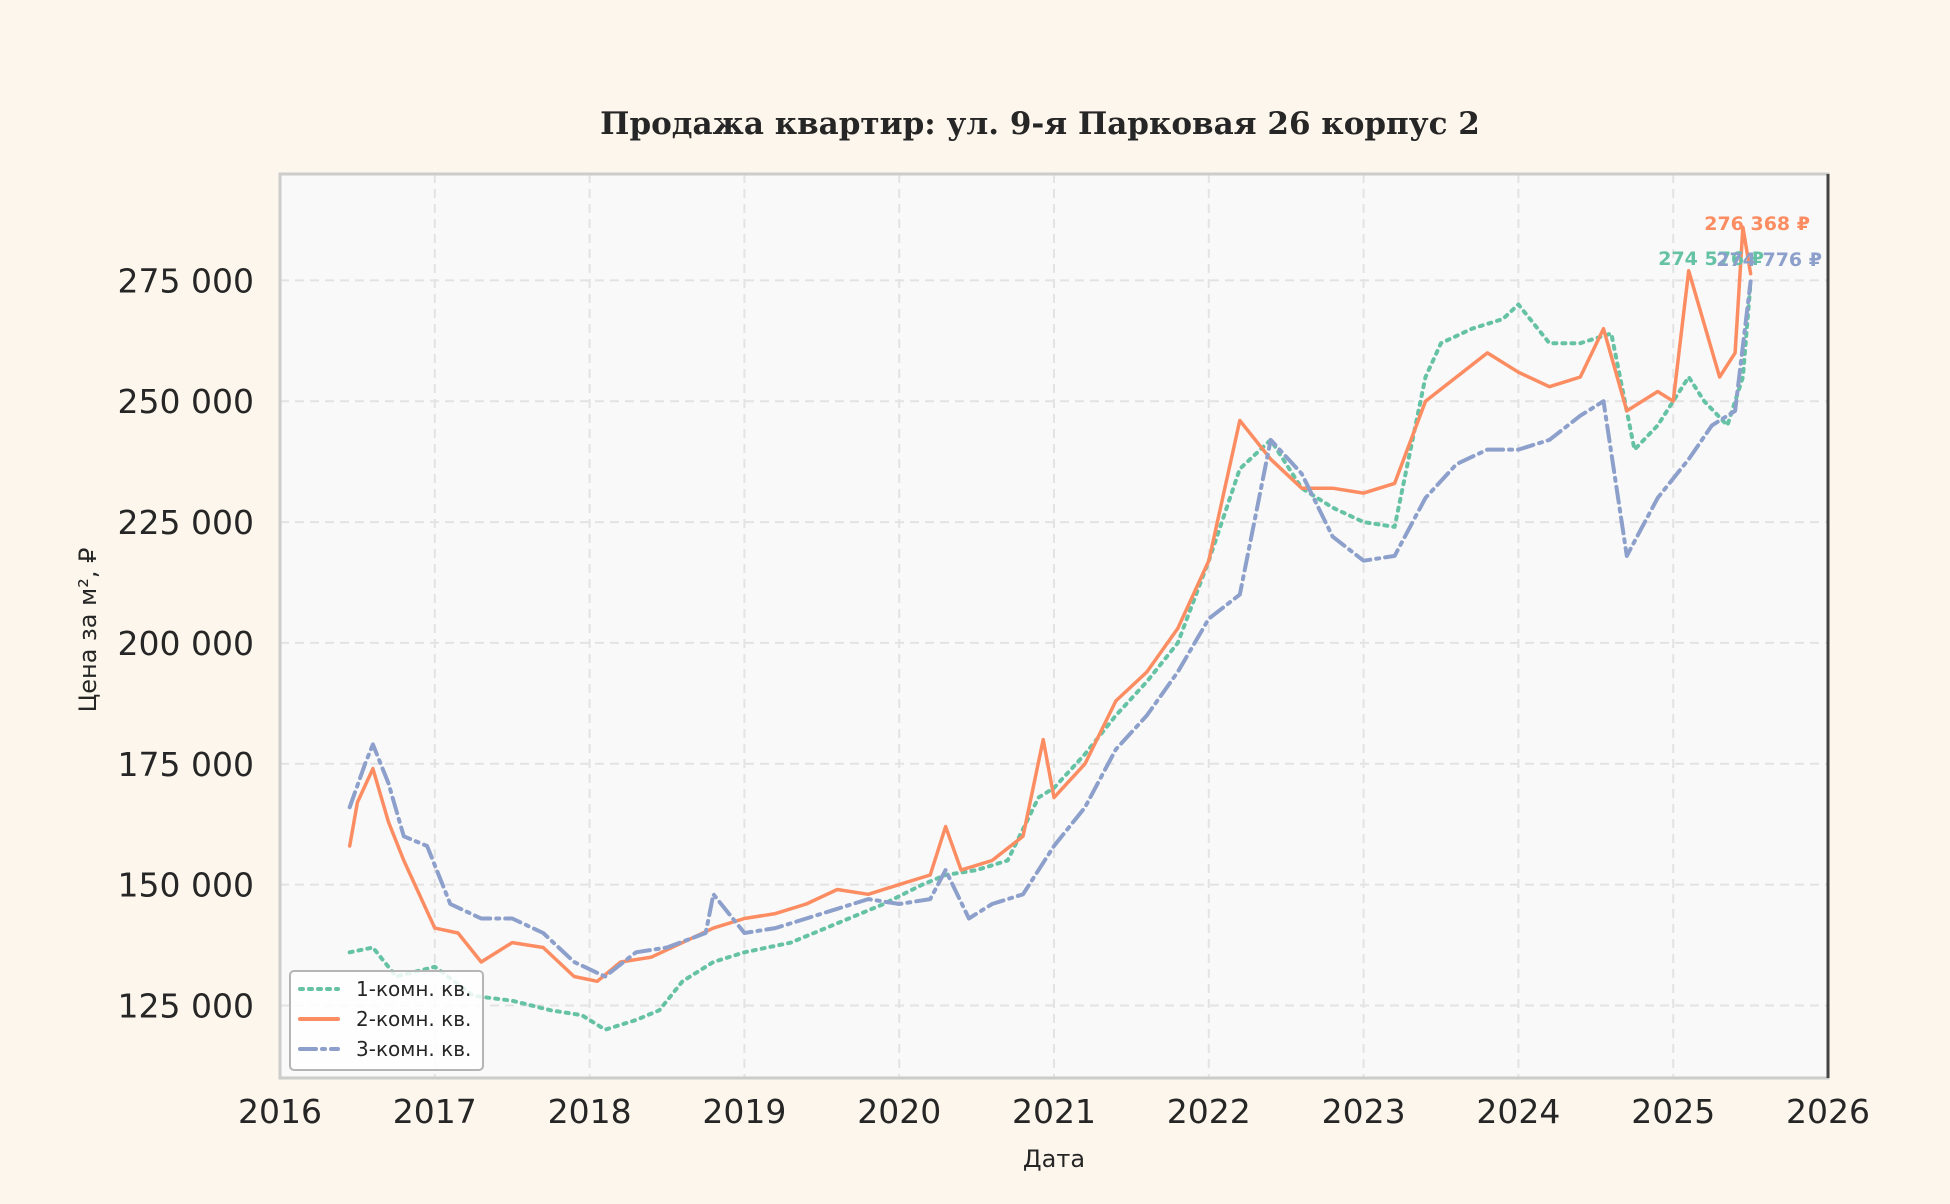  I want to click on y-tick-label: 125 000, so click(186, 1005).